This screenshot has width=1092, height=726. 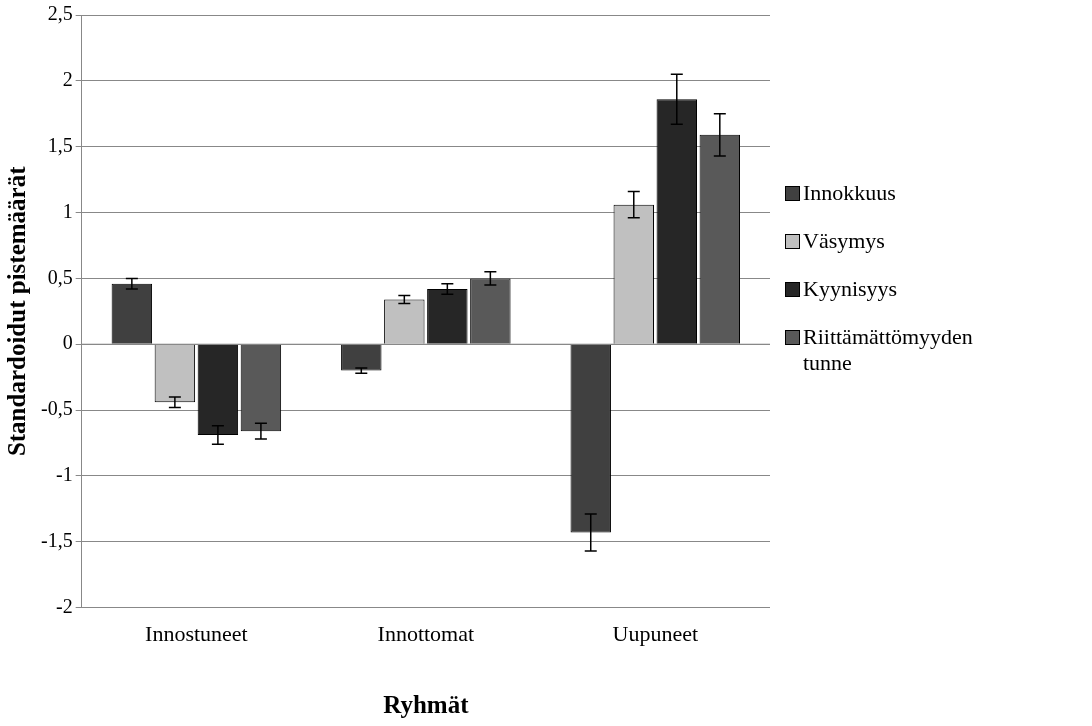 What do you see at coordinates (844, 241) in the screenshot?
I see `legend-label: Väsymys` at bounding box center [844, 241].